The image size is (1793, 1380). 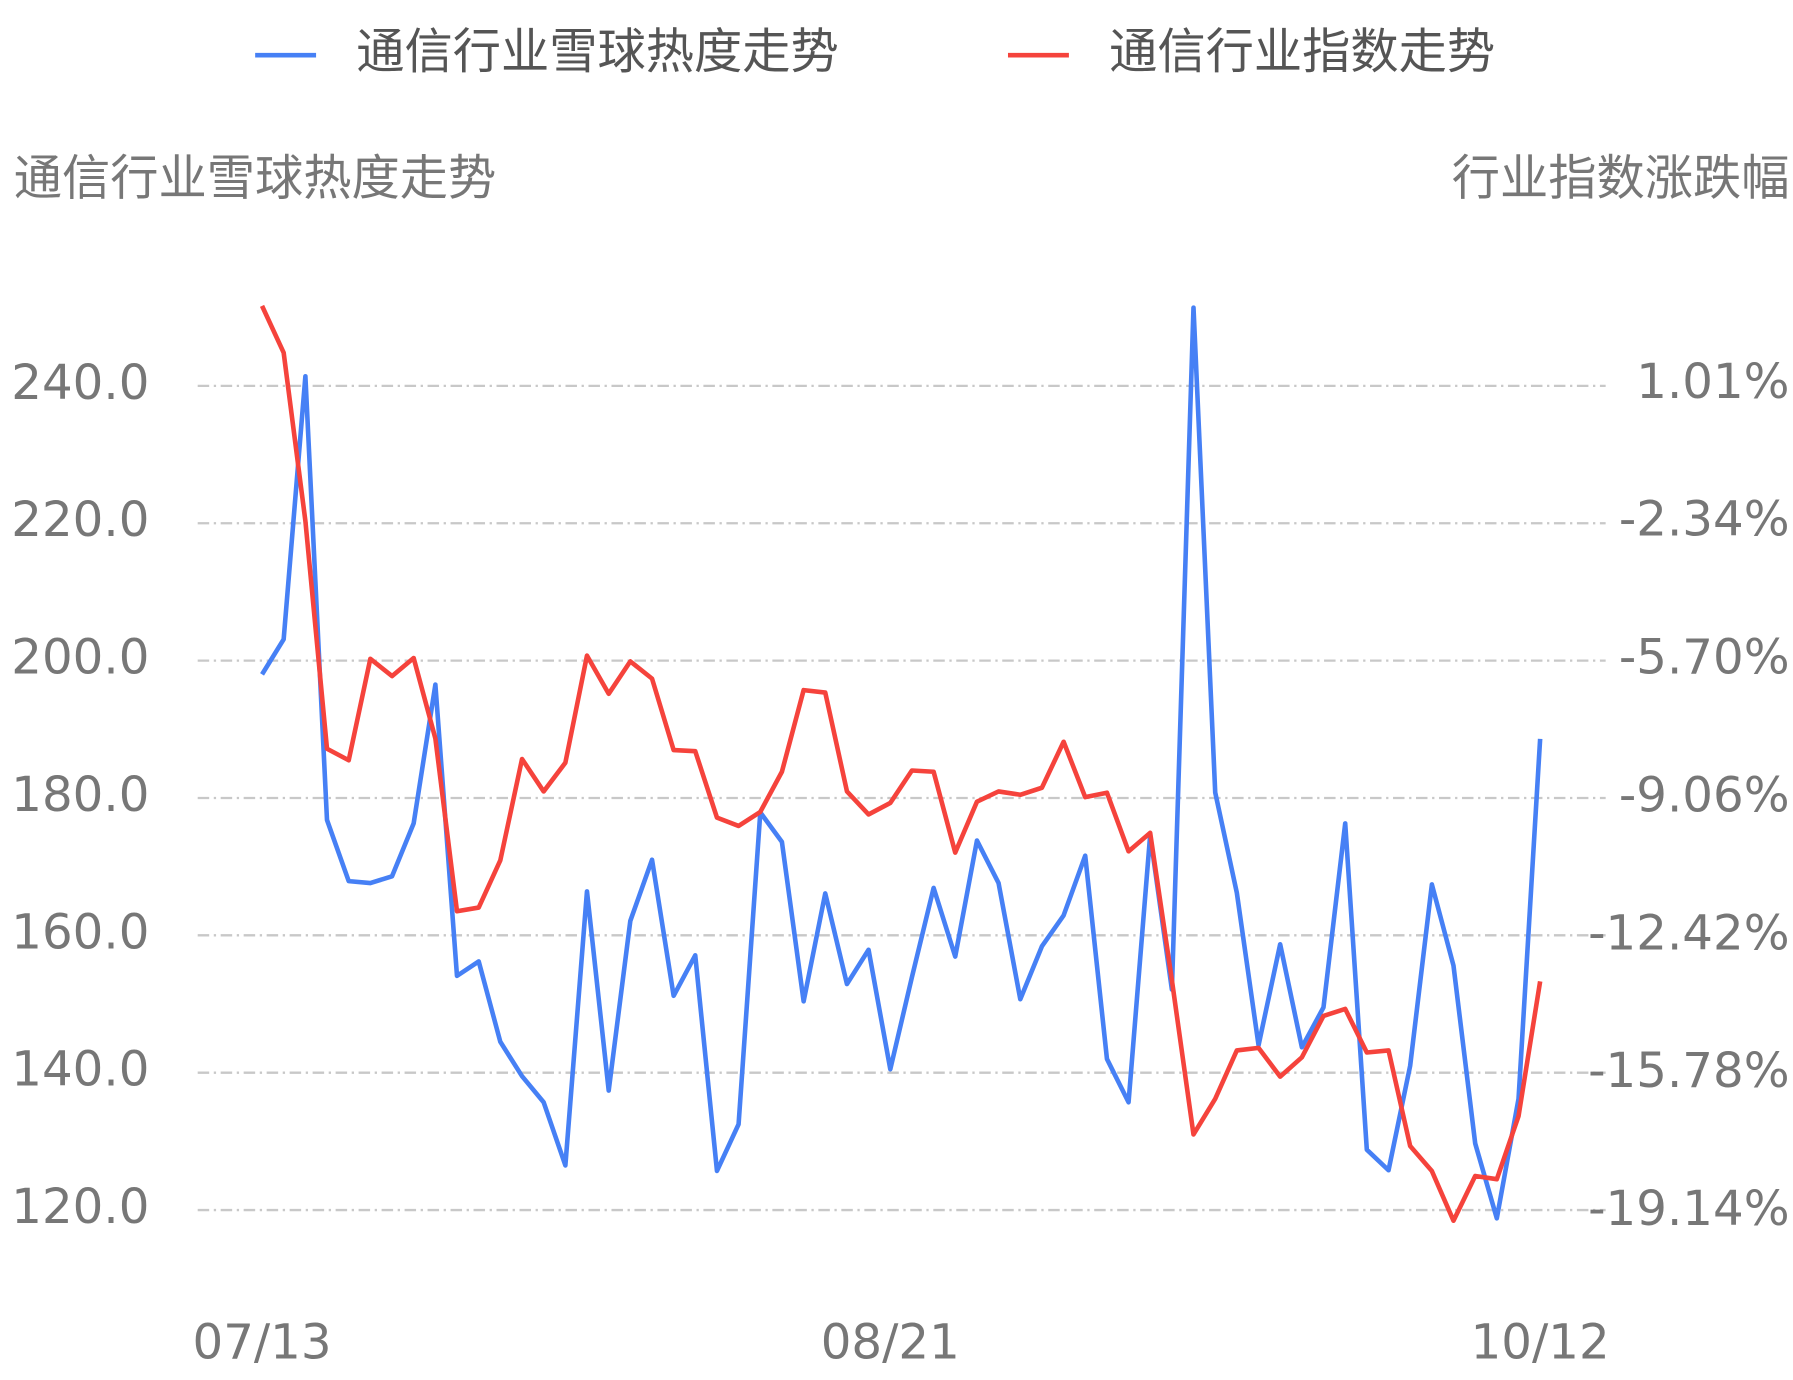 I want to click on y-axis-title: 通信行业雪球热度走势, so click(x=255, y=179).